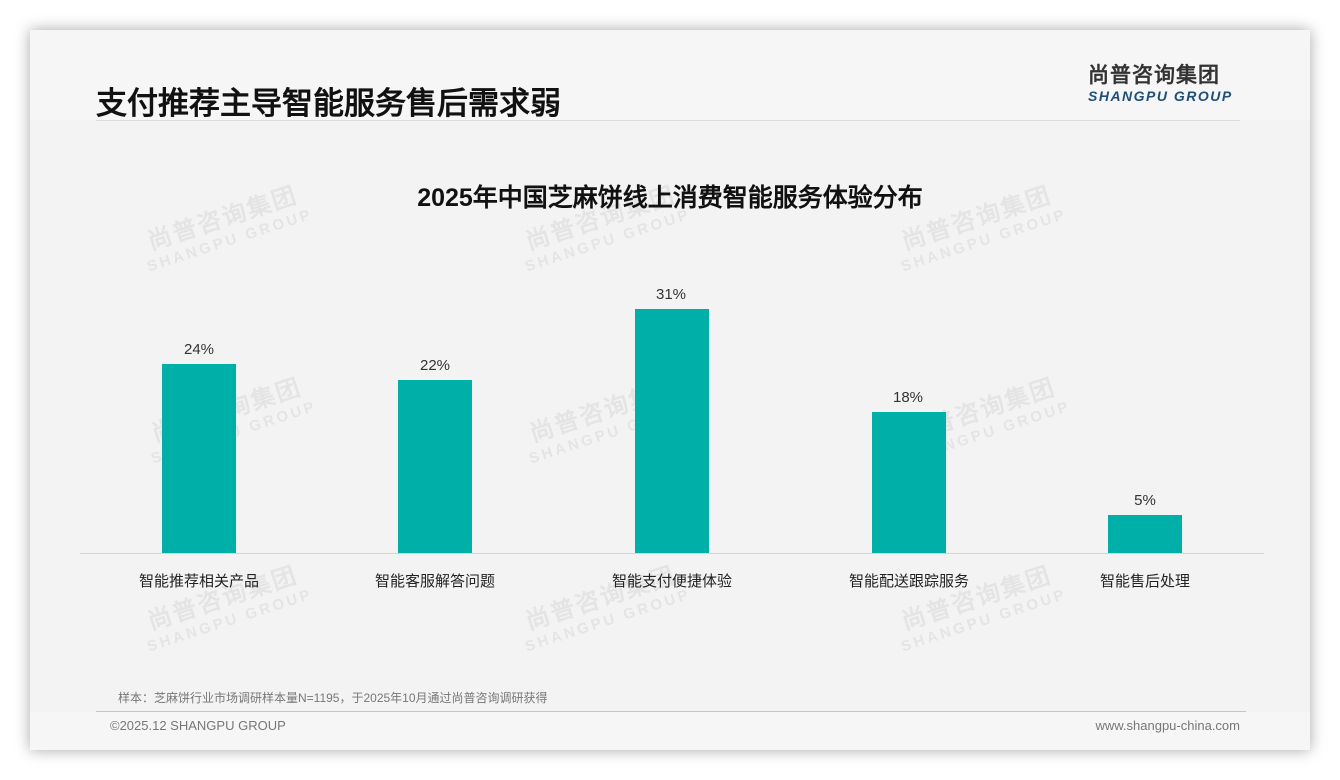 The height and width of the screenshot is (780, 1340). I want to click on footer-band, so click(670, 731).